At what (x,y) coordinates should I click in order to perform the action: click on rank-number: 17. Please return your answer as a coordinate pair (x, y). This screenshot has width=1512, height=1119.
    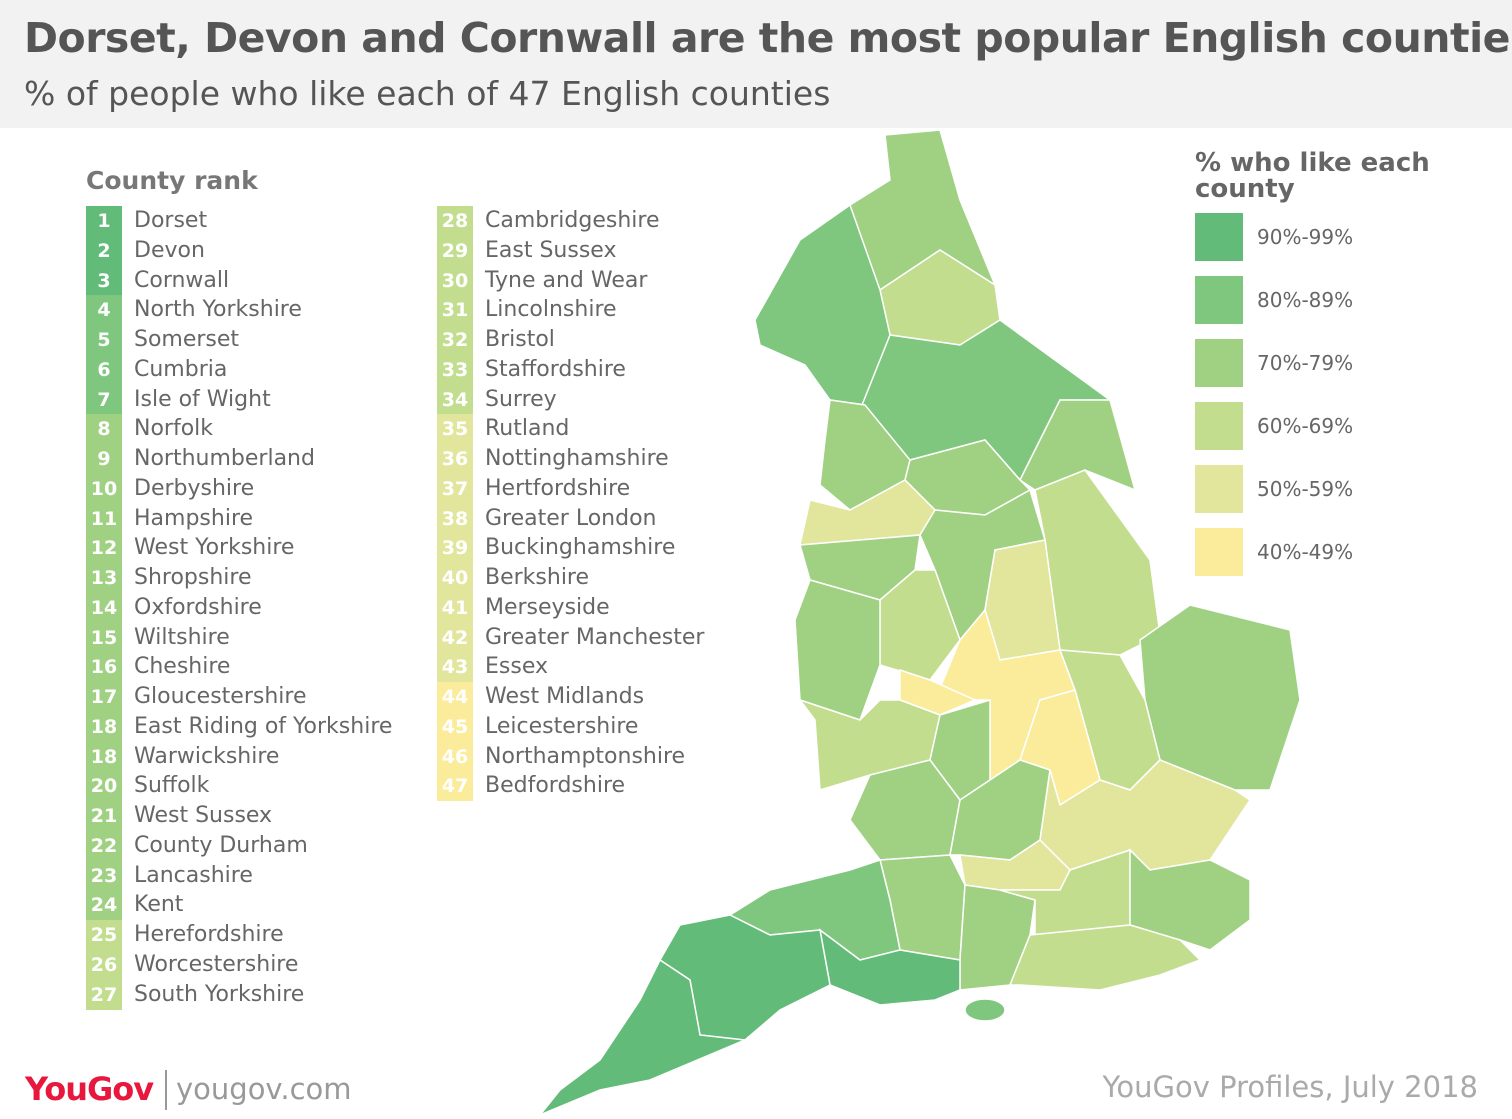
    Looking at the image, I should click on (104, 697).